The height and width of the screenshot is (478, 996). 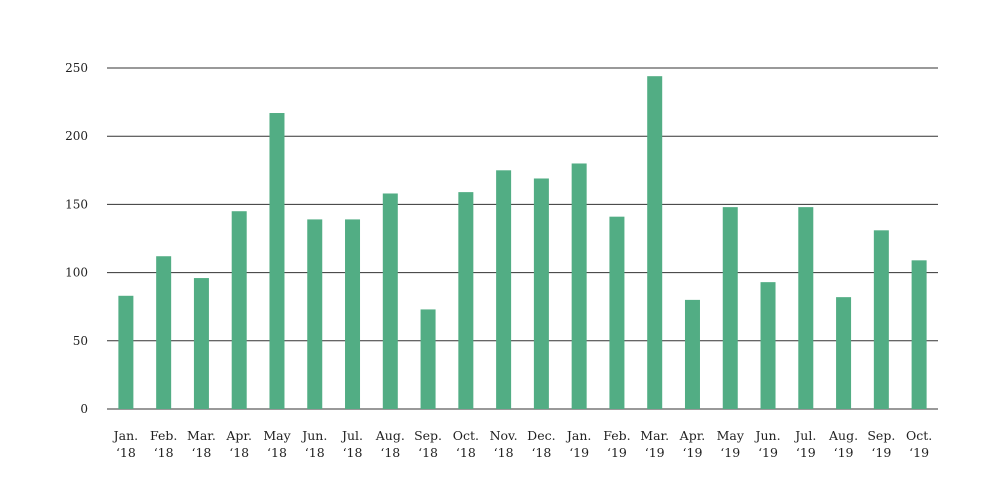 What do you see at coordinates (76, 273) in the screenshot?
I see `y-tick-label: 100` at bounding box center [76, 273].